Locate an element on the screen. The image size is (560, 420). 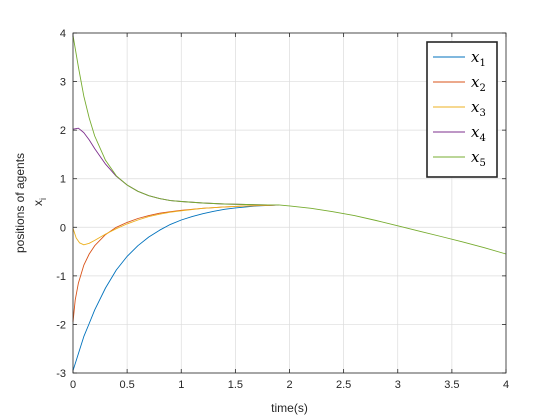
x-tick-label: 2 is located at coordinates (289, 385).